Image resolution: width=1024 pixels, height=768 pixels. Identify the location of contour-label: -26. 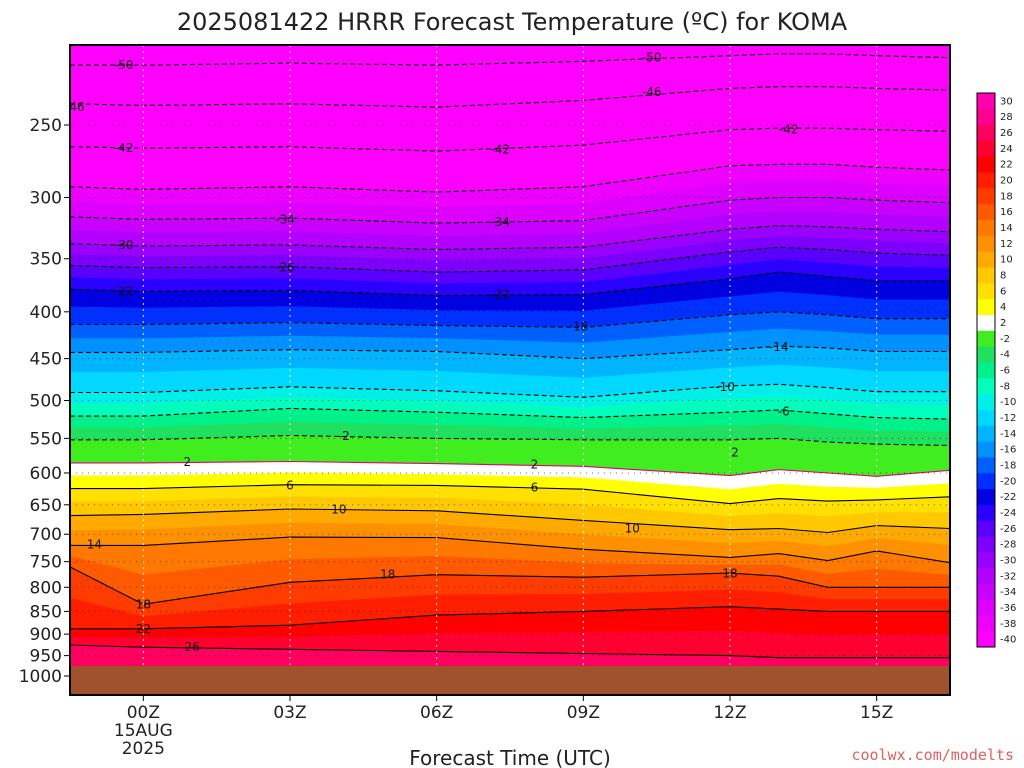
(285, 268).